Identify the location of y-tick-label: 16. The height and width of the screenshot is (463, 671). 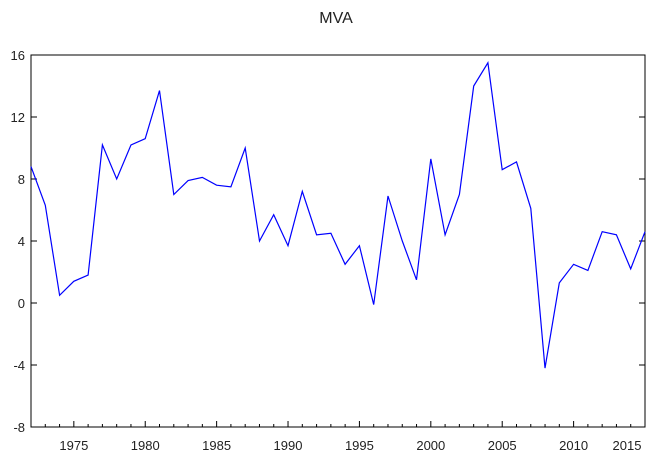
(18, 55).